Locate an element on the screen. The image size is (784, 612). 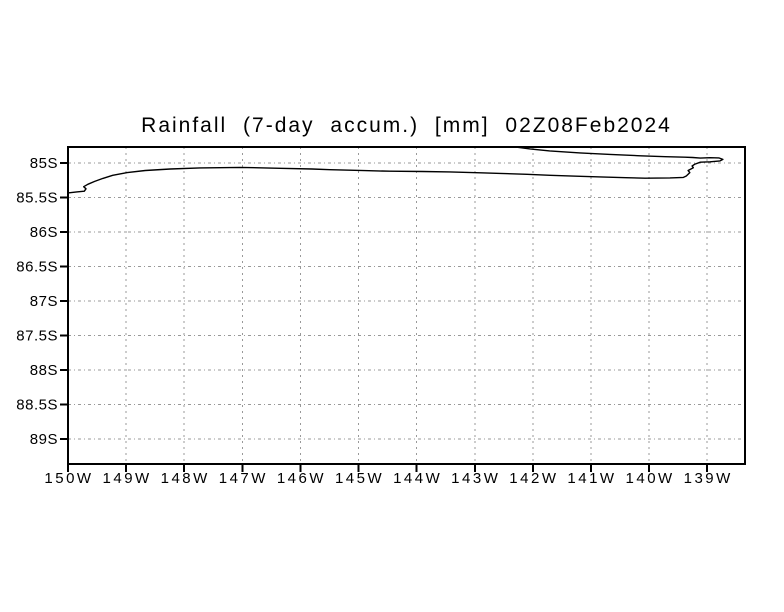
y-tick-label: 87S is located at coordinates (44, 301).